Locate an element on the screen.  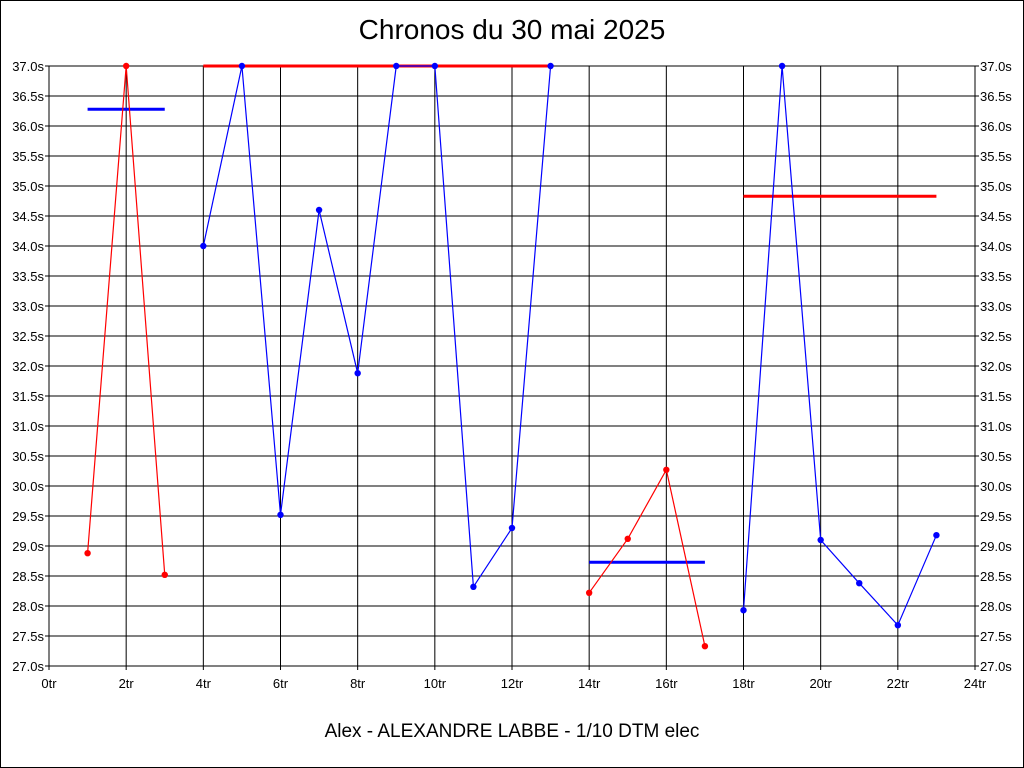
y-tick-label-left: 30.0s is located at coordinates (28, 486).